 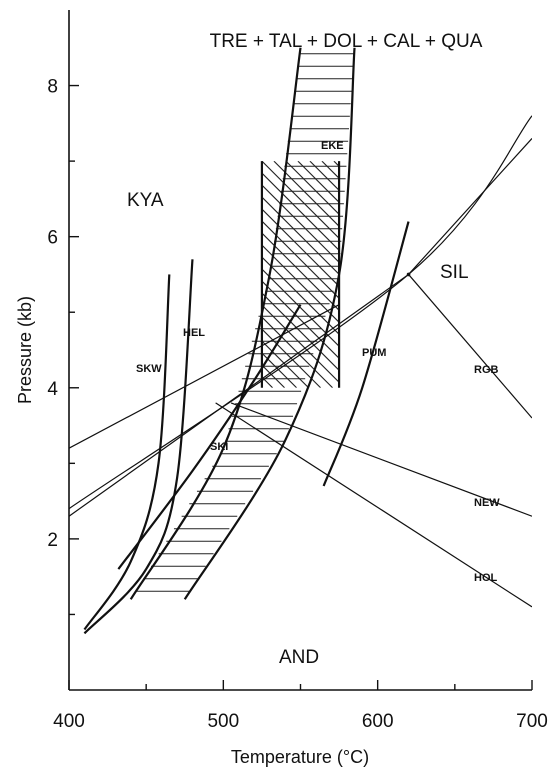 What do you see at coordinates (346, 41) in the screenshot?
I see `chart-title: TRE + TAL + DOL + CAL + QUA` at bounding box center [346, 41].